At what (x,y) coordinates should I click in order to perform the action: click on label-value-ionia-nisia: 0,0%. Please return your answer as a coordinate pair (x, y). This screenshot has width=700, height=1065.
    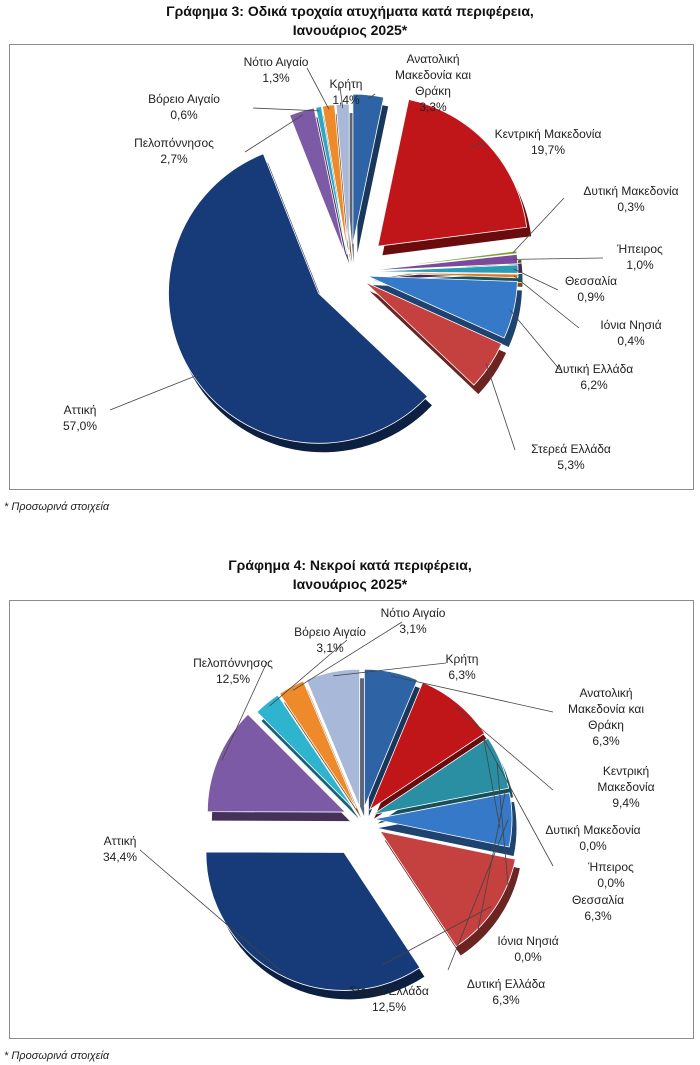
    Looking at the image, I should click on (528, 957).